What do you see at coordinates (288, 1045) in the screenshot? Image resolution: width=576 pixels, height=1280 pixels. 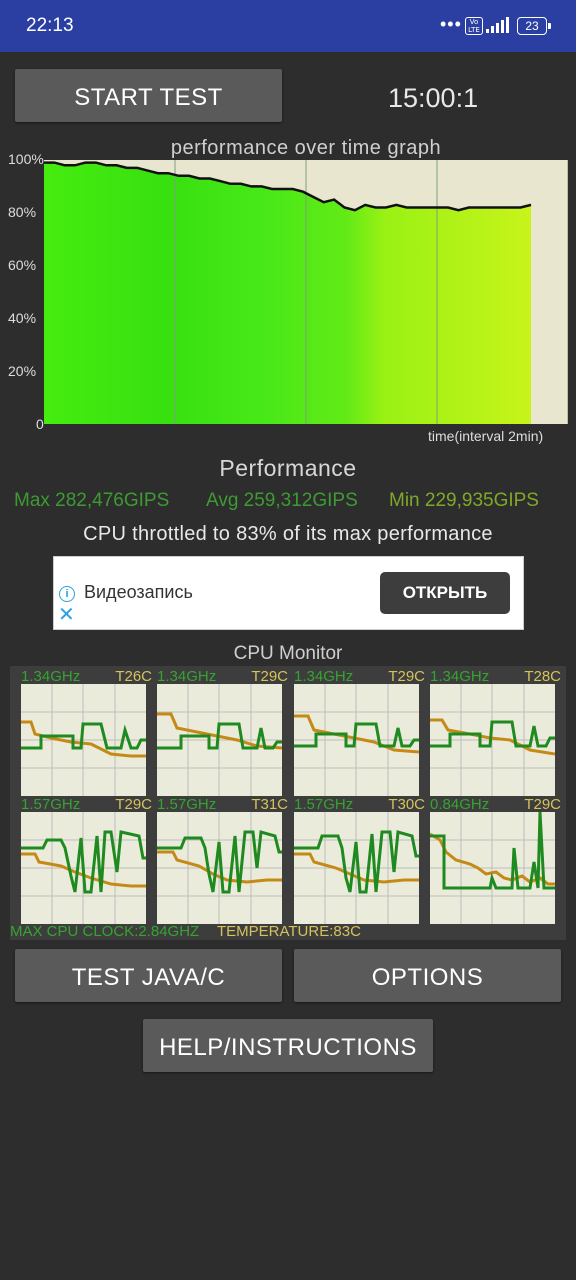 I see `help-instructions-button: HELP/INSTRUCTIONS` at bounding box center [288, 1045].